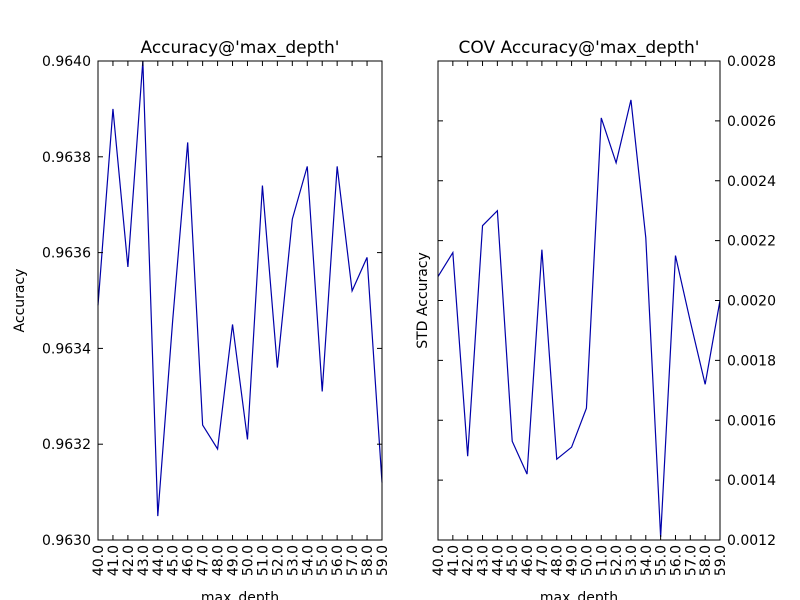 Image resolution: width=800 pixels, height=600 pixels. I want to click on accuracy-xtick-label: 59.0, so click(383, 560).